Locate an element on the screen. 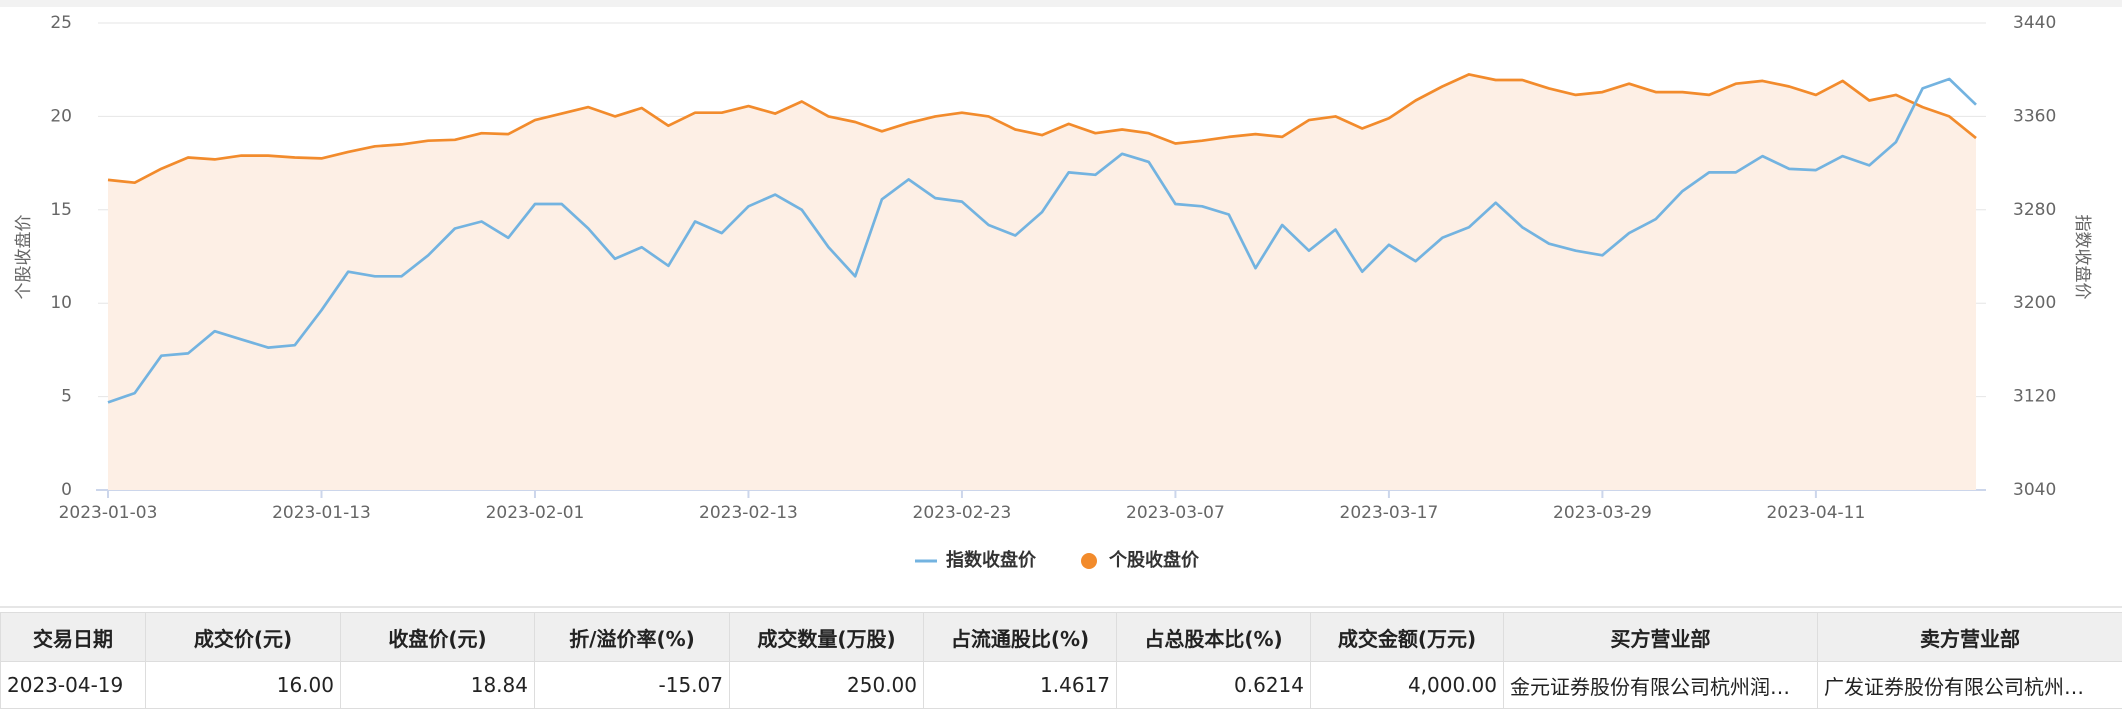 Image resolution: width=2122 pixels, height=709 pixels. y2-tick-label: 3440 is located at coordinates (2034, 23).